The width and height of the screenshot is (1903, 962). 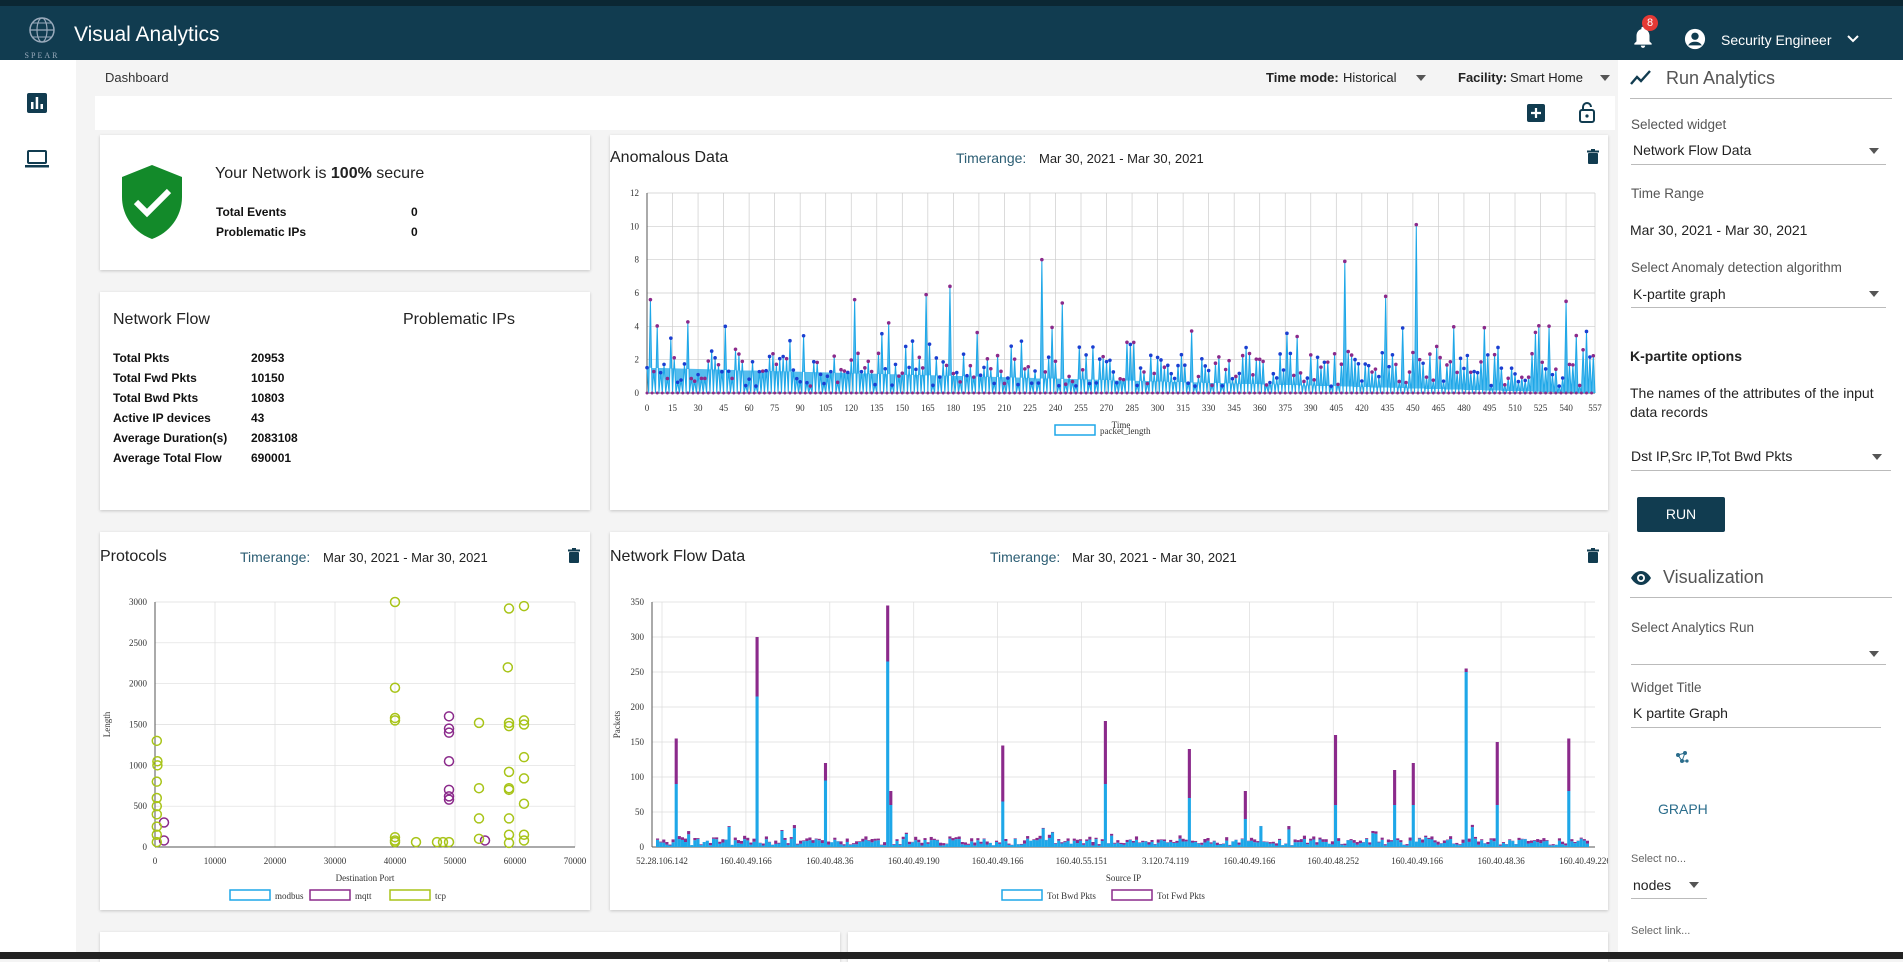 What do you see at coordinates (147, 35) in the screenshot?
I see `app-title: Visual Analytics` at bounding box center [147, 35].